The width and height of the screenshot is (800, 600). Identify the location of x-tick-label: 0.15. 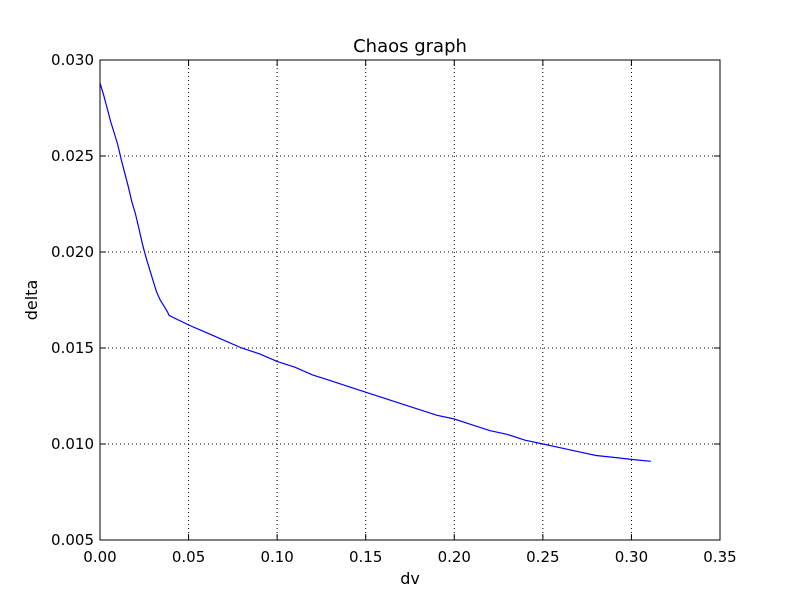
(365, 557).